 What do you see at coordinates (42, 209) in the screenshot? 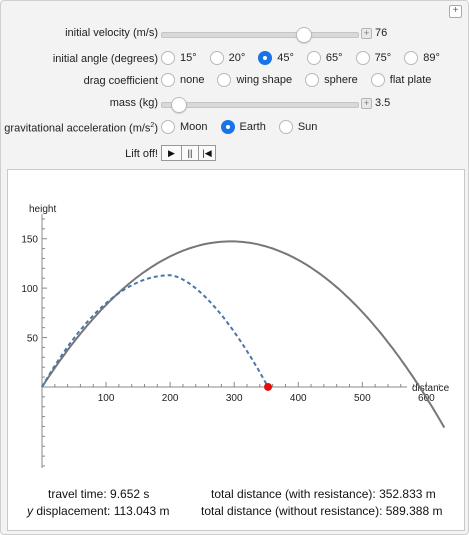
I see `y-axis-label: height` at bounding box center [42, 209].